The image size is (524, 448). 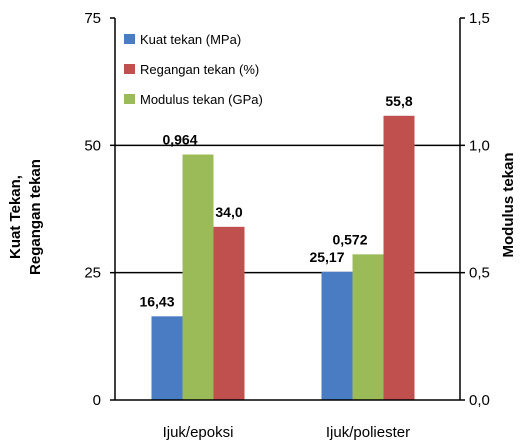 I want to click on left-tick-label: 0, so click(x=97, y=400).